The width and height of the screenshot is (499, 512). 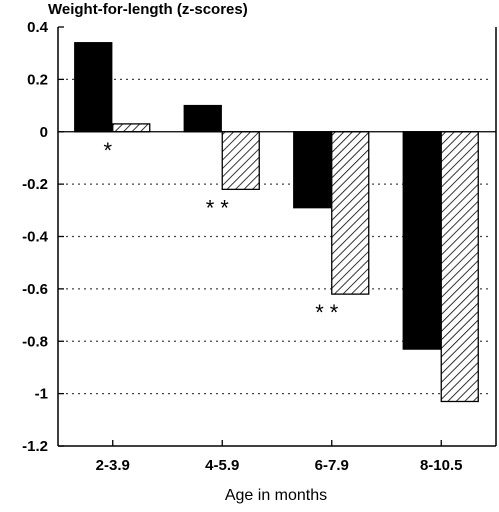 I want to click on y-tick-label: -0.4, so click(x=35, y=237).